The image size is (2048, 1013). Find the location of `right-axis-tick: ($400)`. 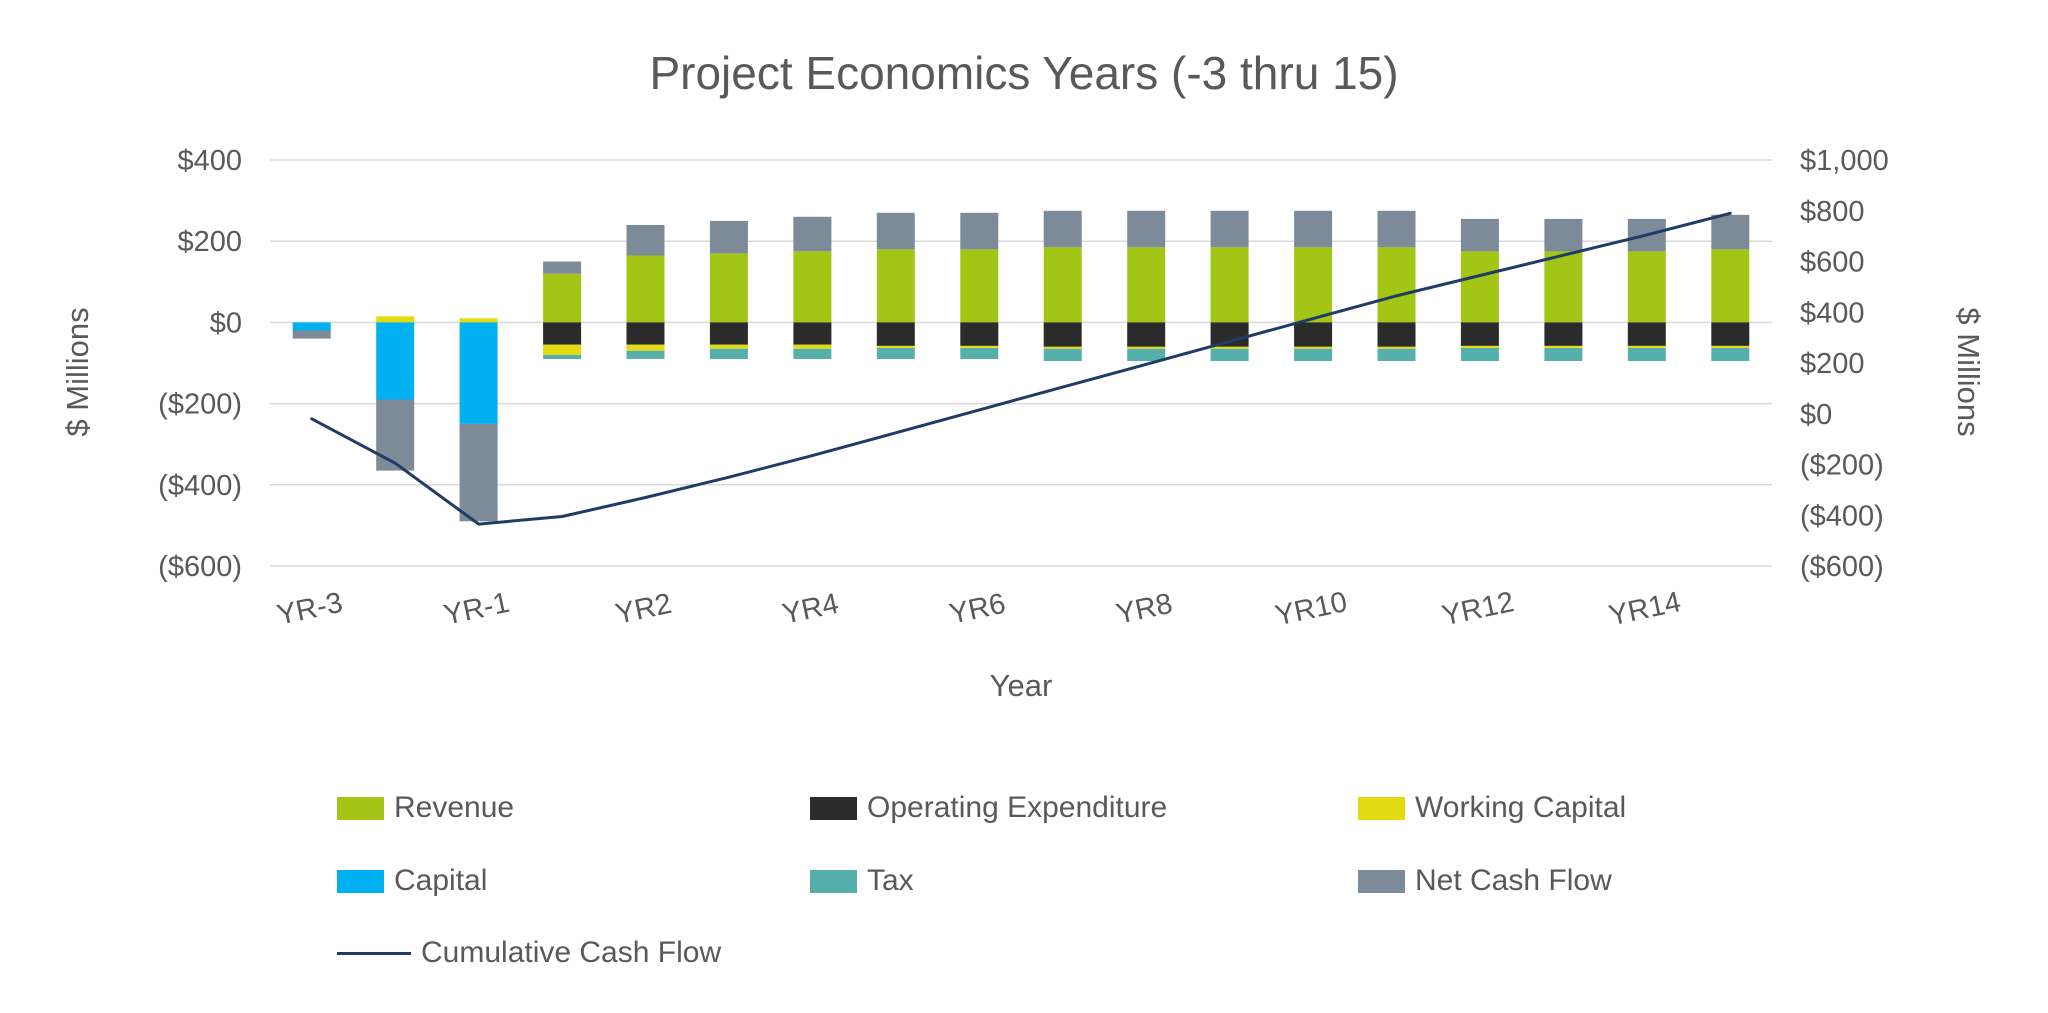

right-axis-tick: ($400) is located at coordinates (1842, 516).